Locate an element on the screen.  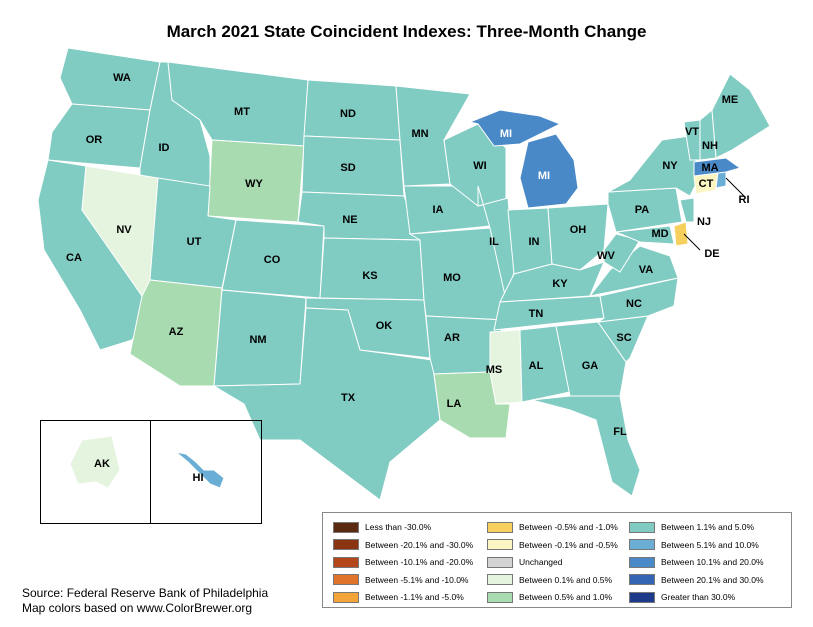
legend-label: Unchanged is located at coordinates (541, 562).